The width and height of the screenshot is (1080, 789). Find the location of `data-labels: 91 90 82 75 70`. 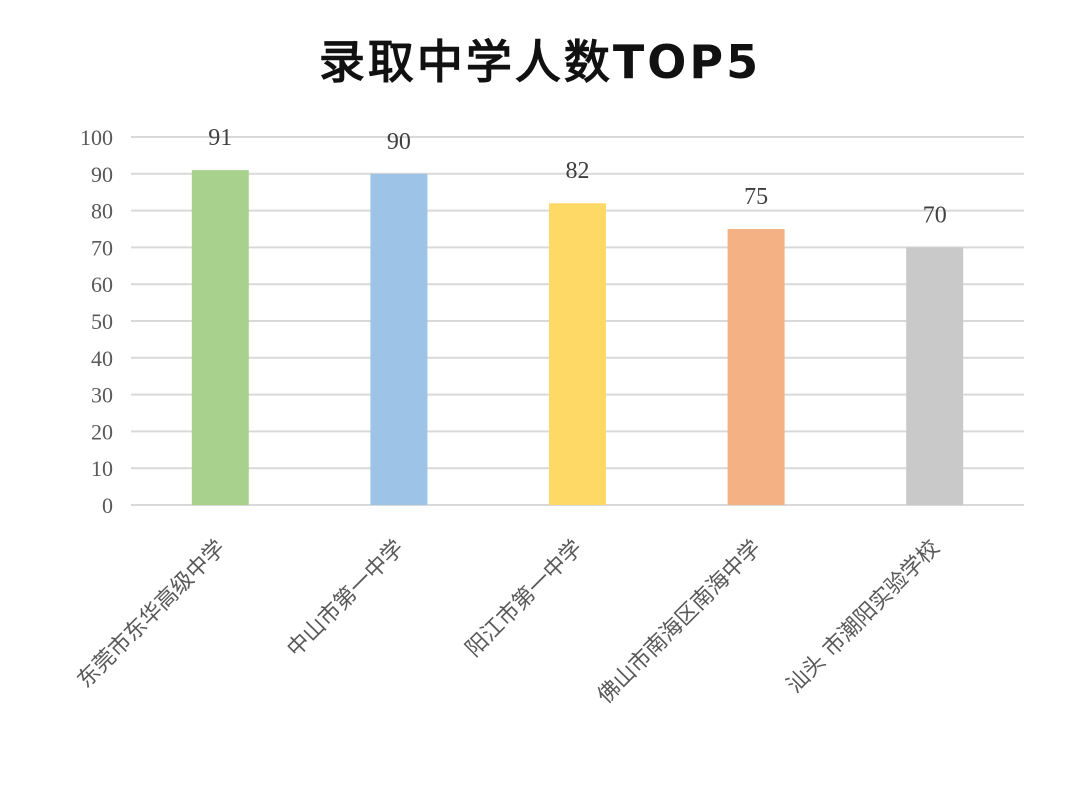

data-labels: 91 90 82 75 70 is located at coordinates (577, 176).